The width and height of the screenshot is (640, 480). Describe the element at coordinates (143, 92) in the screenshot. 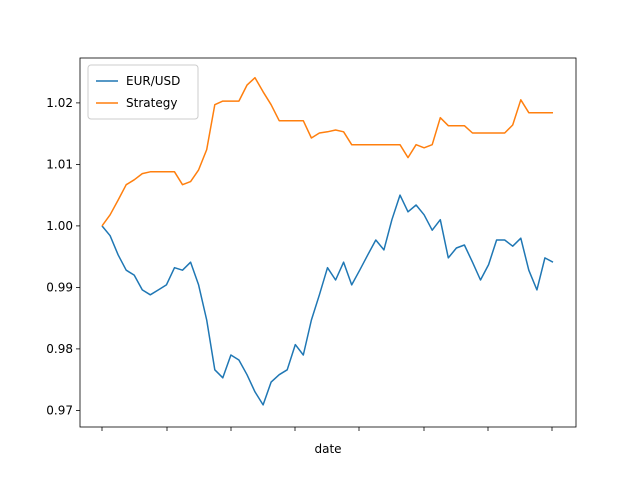

I see `legend-box` at that location.